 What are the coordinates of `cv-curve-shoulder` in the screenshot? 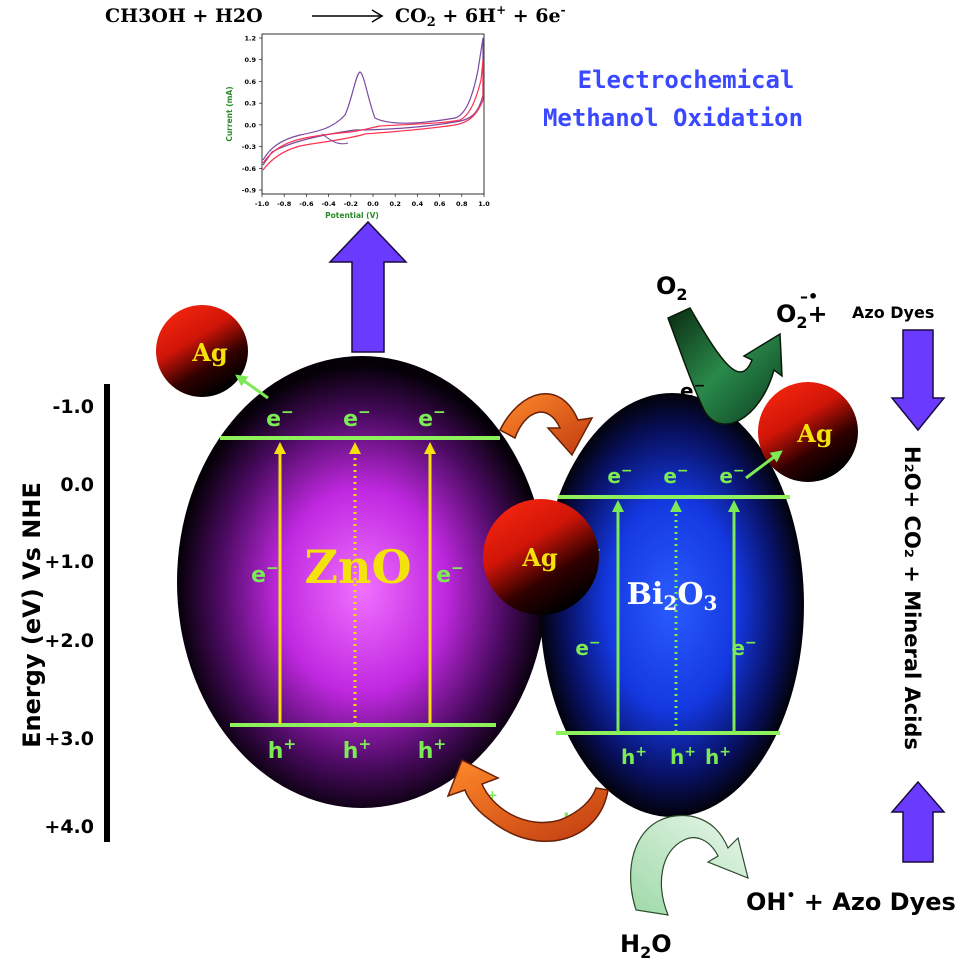 It's located at (335, 139).